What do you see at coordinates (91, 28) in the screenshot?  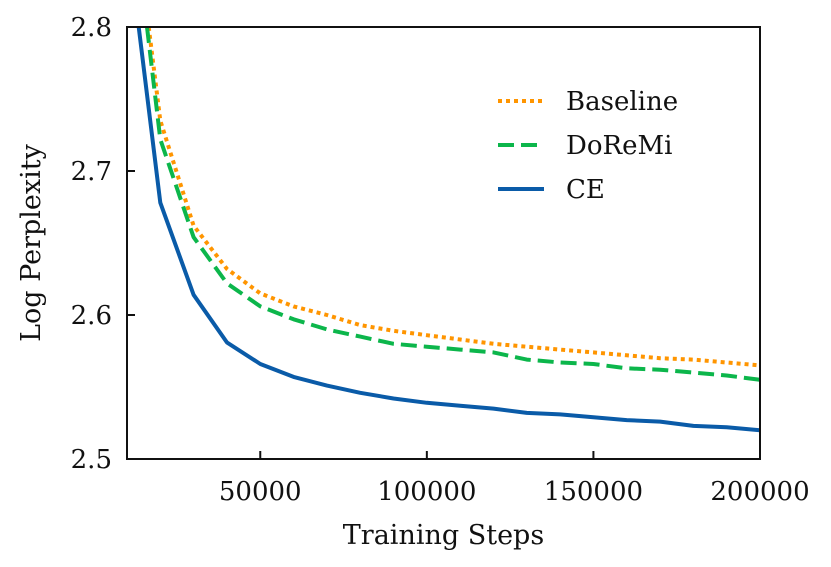 I see `y-tick-label: 2.8` at bounding box center [91, 28].